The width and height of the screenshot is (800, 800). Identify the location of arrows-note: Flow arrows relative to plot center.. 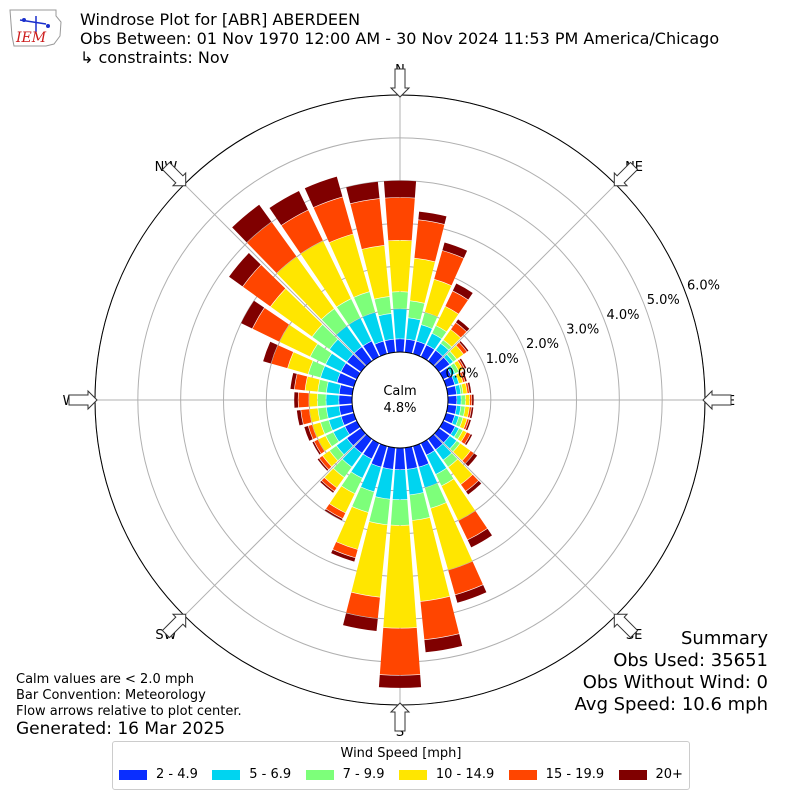
(129, 711).